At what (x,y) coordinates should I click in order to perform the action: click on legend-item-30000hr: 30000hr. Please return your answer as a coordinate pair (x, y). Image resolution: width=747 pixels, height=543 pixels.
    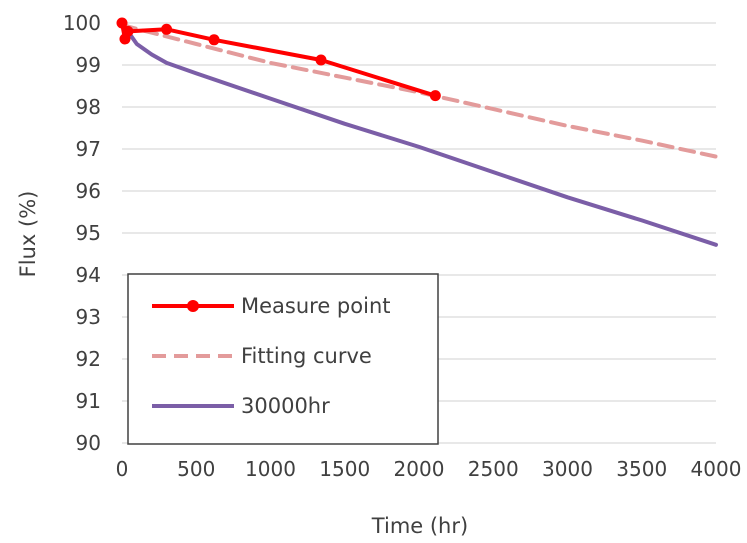
    Looking at the image, I should click on (241, 406).